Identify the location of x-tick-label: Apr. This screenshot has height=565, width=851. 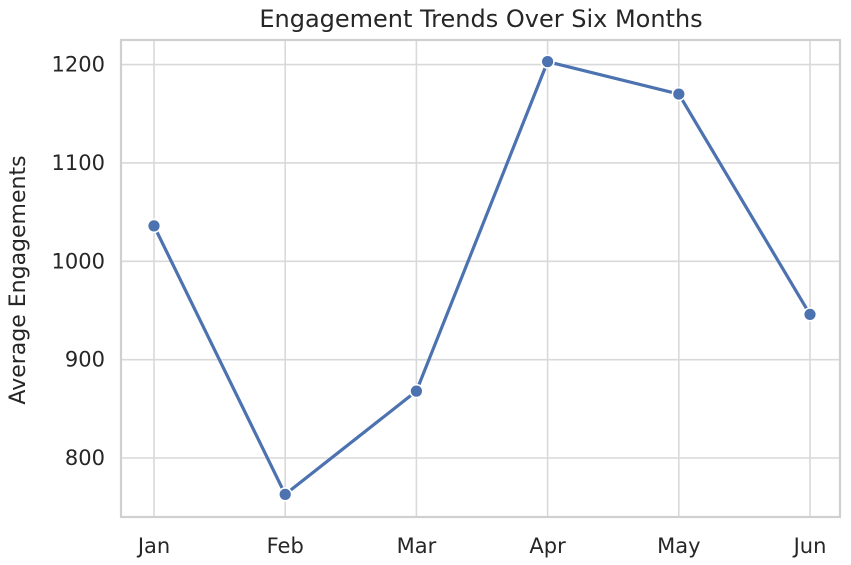
(547, 546).